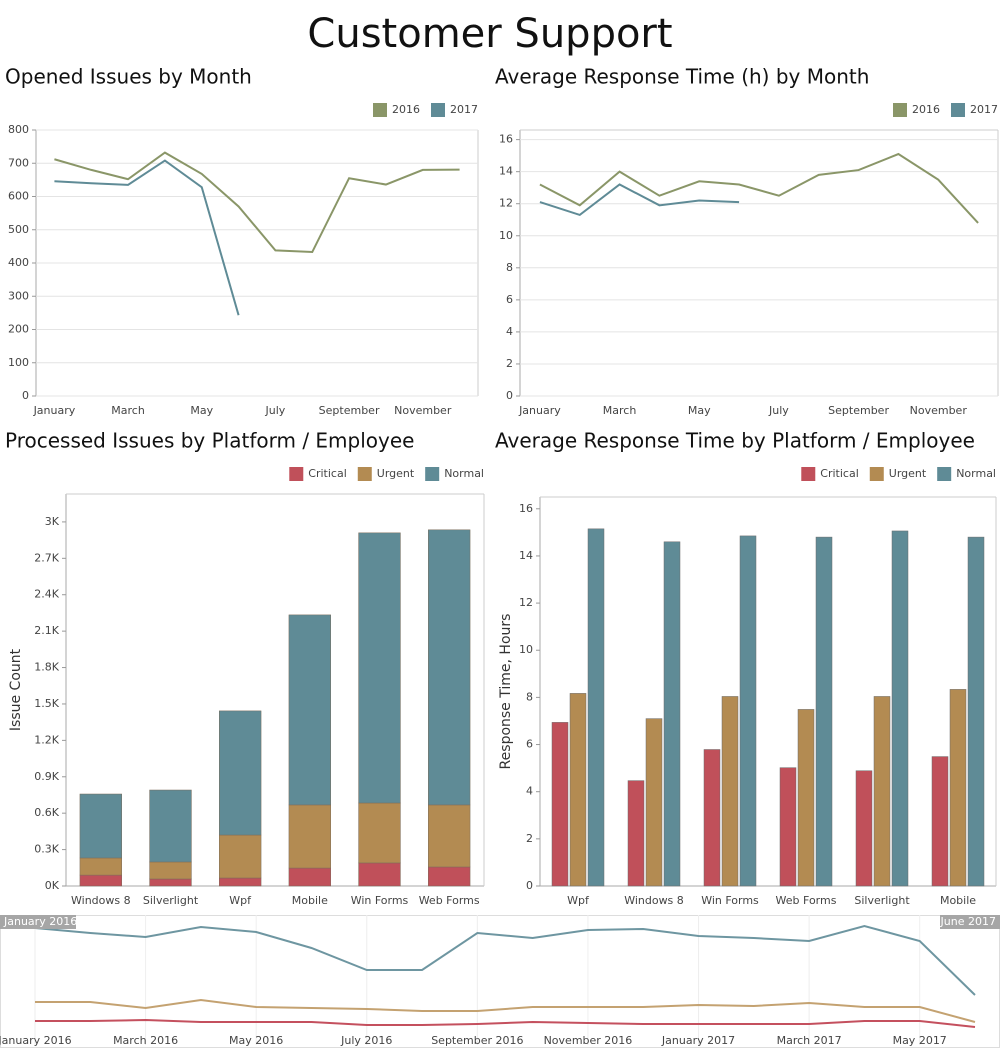 The height and width of the screenshot is (1064, 1000). Describe the element at coordinates (529, 744) in the screenshot. I see `y-tick-label: 6` at that location.